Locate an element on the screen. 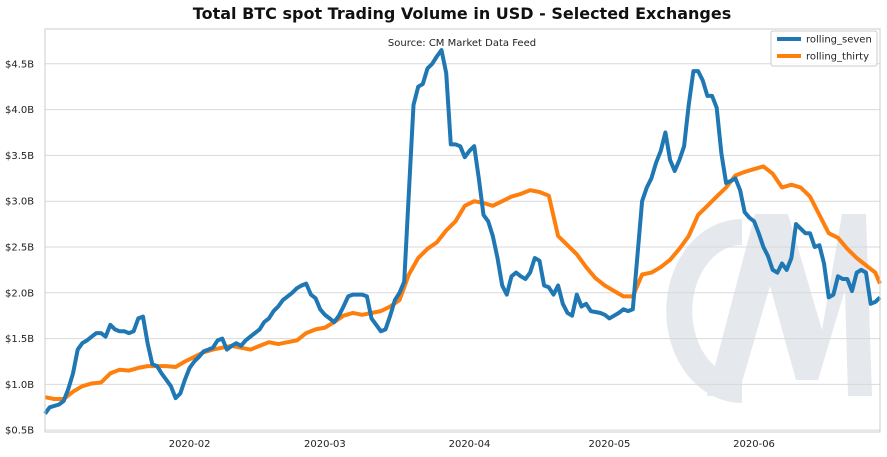  y-tick-label: $4.5B is located at coordinates (19, 64).